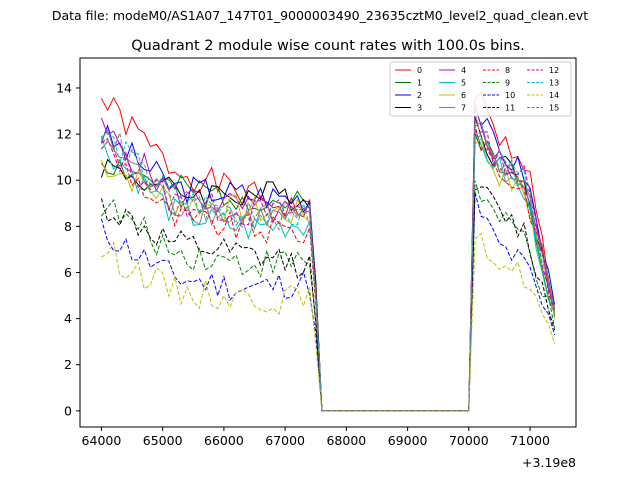  What do you see at coordinates (68, 226) in the screenshot?
I see `y-tick-label: 8` at bounding box center [68, 226].